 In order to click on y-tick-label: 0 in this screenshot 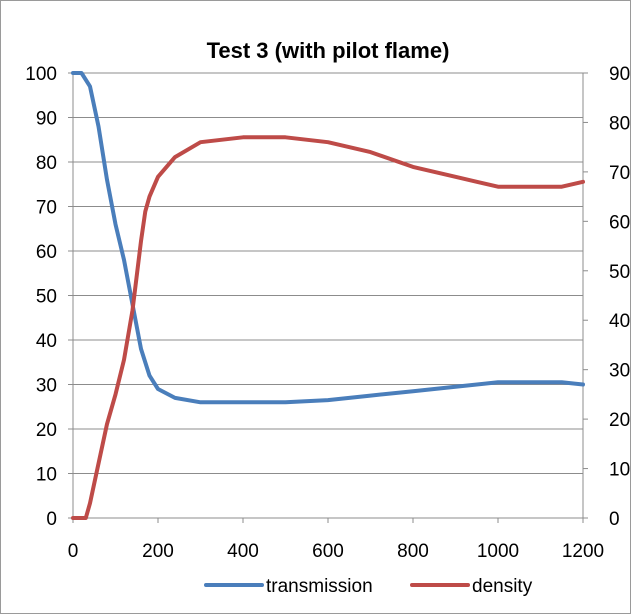, I will do `click(51, 519)`.